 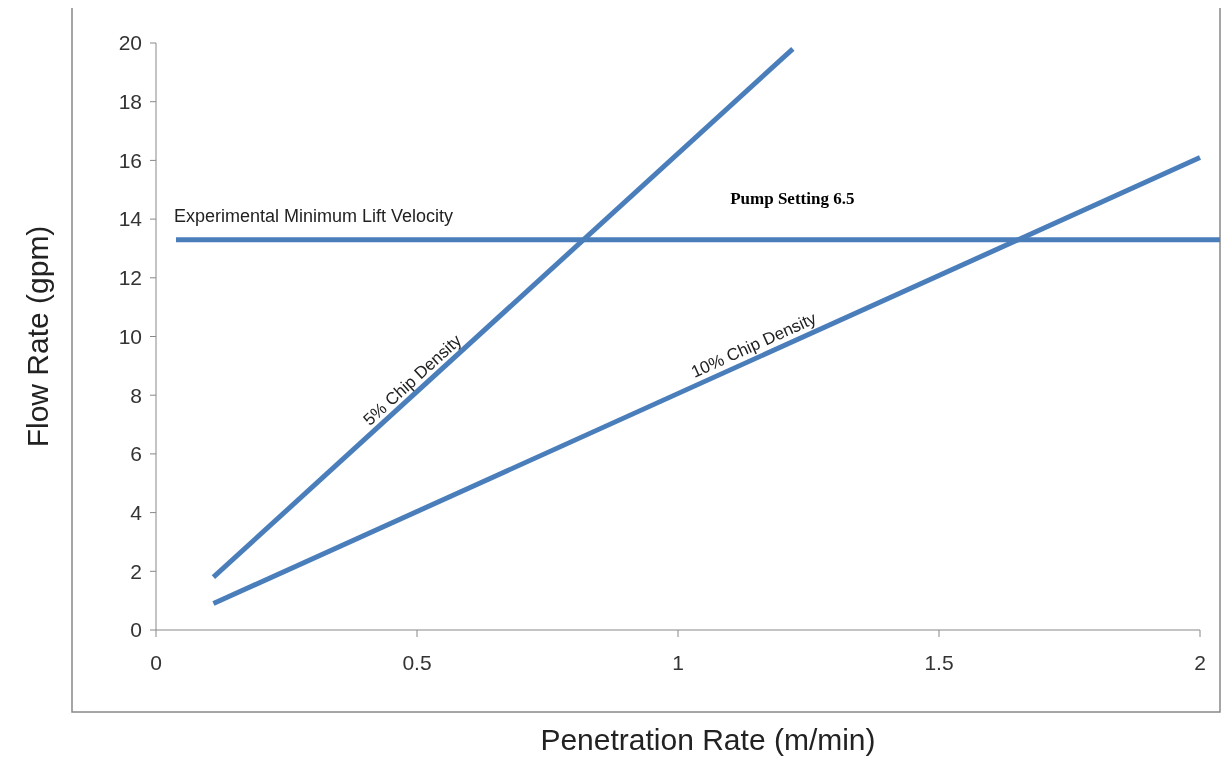 What do you see at coordinates (792, 199) in the screenshot?
I see `annotation: Pump Setting 6.5` at bounding box center [792, 199].